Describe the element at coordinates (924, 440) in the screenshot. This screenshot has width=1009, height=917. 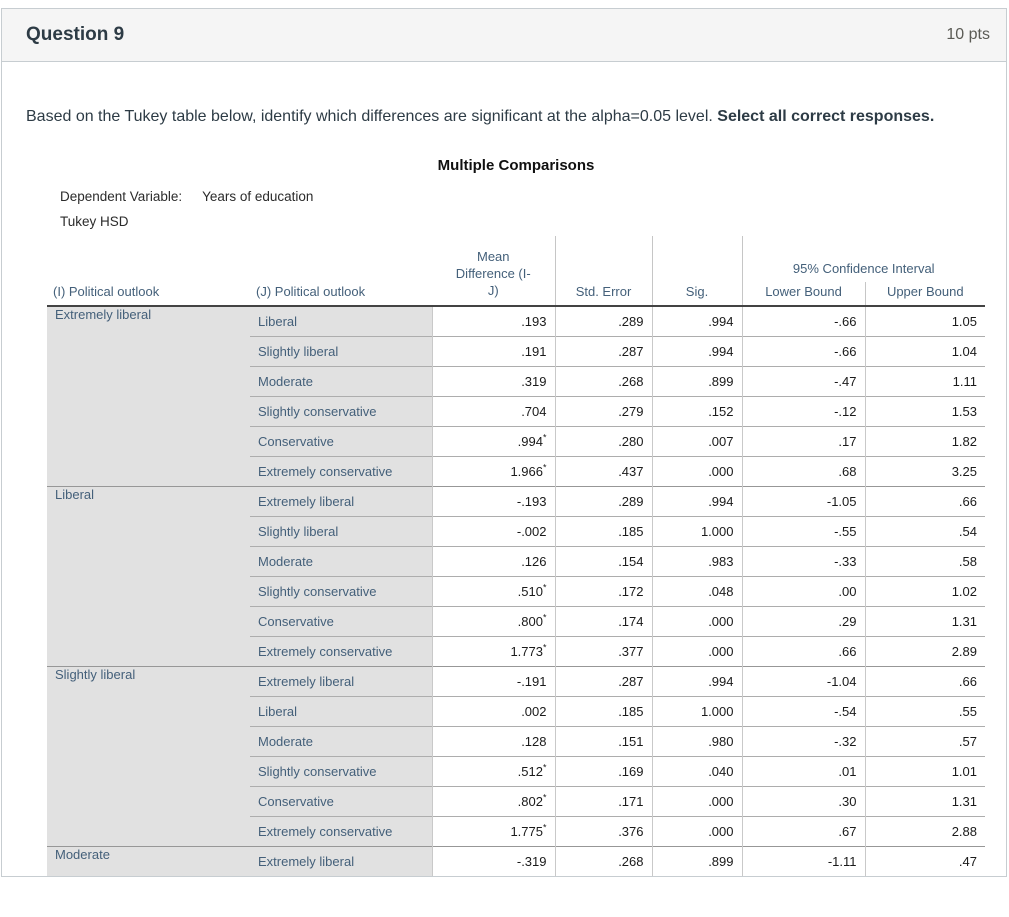
I see `upper-bound-cell: 1.82` at that location.